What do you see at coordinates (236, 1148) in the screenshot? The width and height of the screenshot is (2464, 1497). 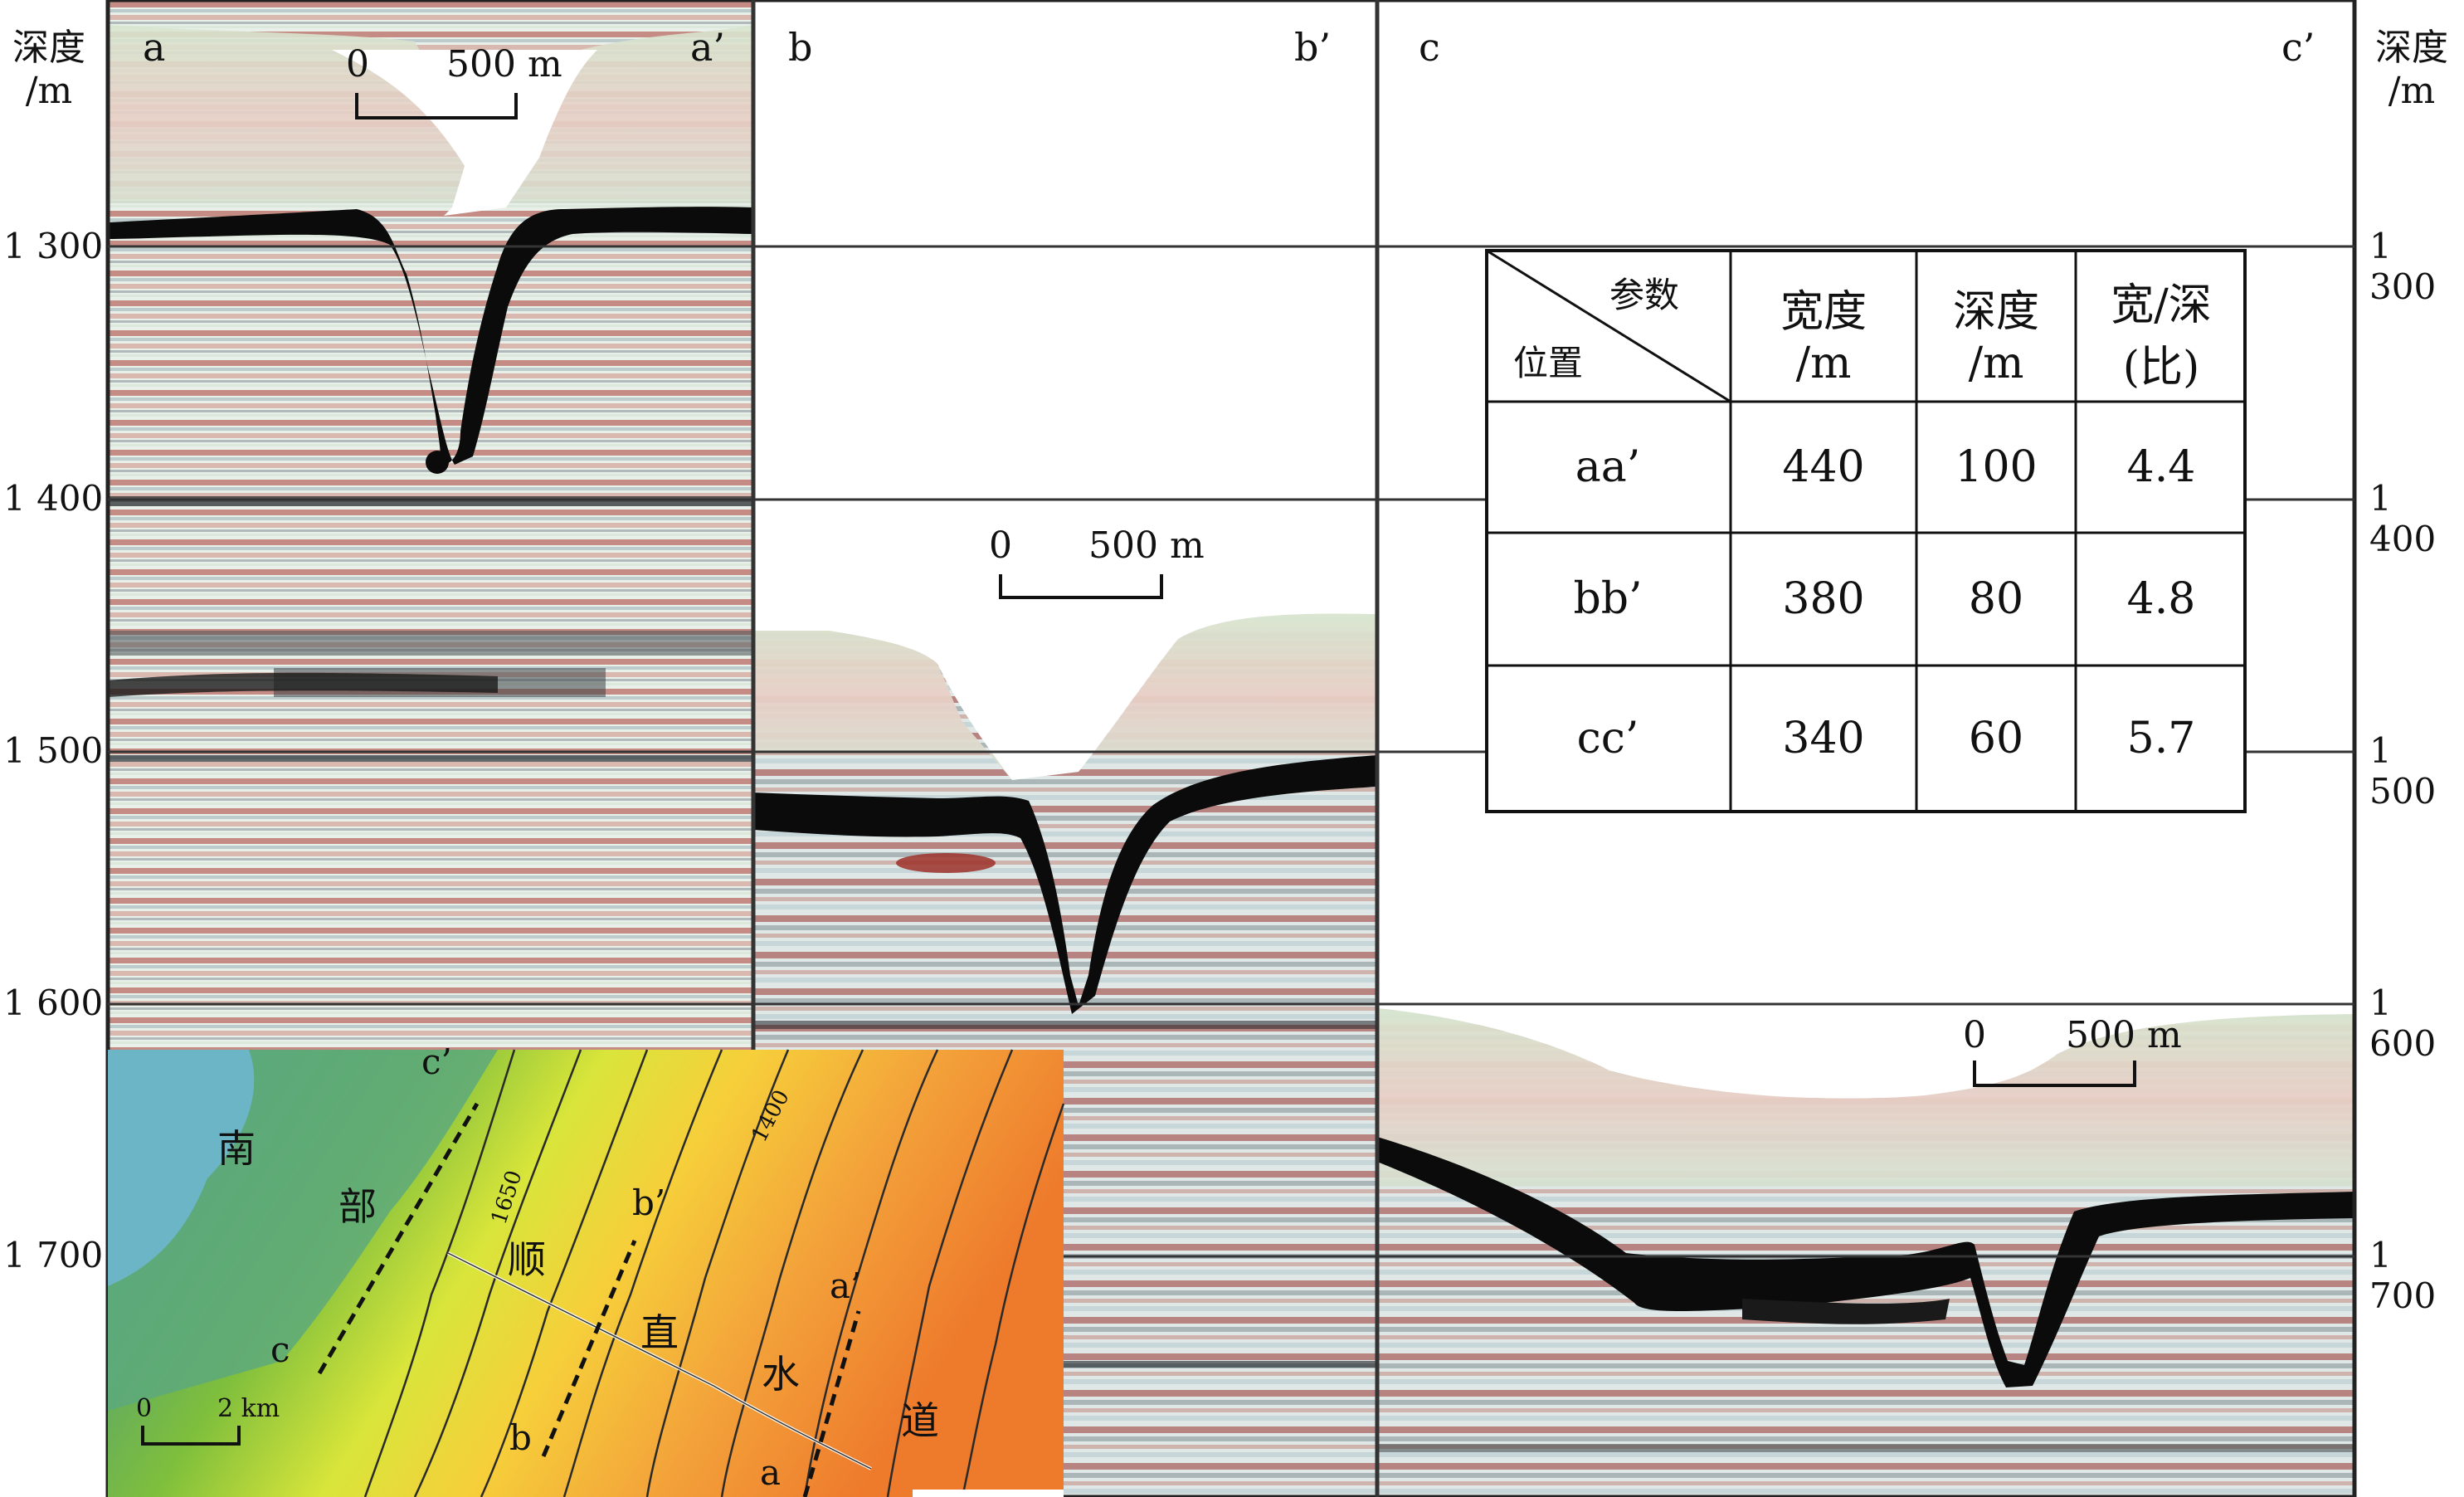 I see `map-char-nan: 南` at bounding box center [236, 1148].